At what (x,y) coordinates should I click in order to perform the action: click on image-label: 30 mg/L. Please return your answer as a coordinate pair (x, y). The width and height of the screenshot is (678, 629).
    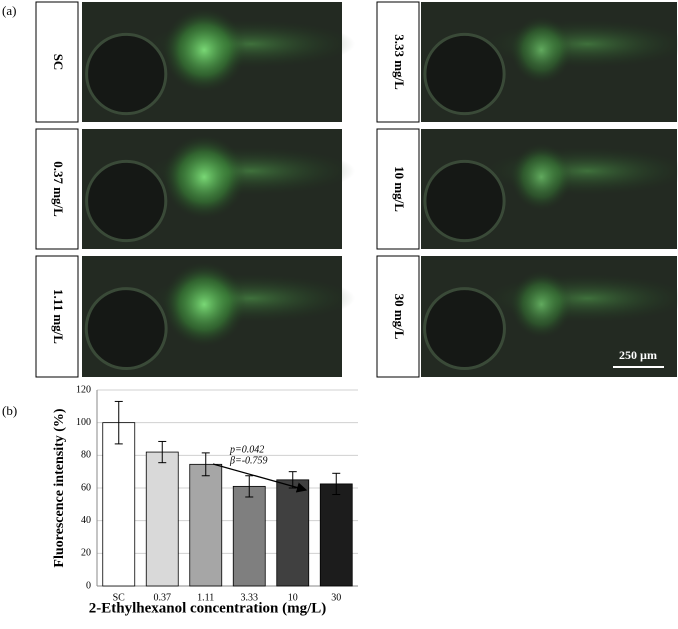
    Looking at the image, I should click on (399, 317).